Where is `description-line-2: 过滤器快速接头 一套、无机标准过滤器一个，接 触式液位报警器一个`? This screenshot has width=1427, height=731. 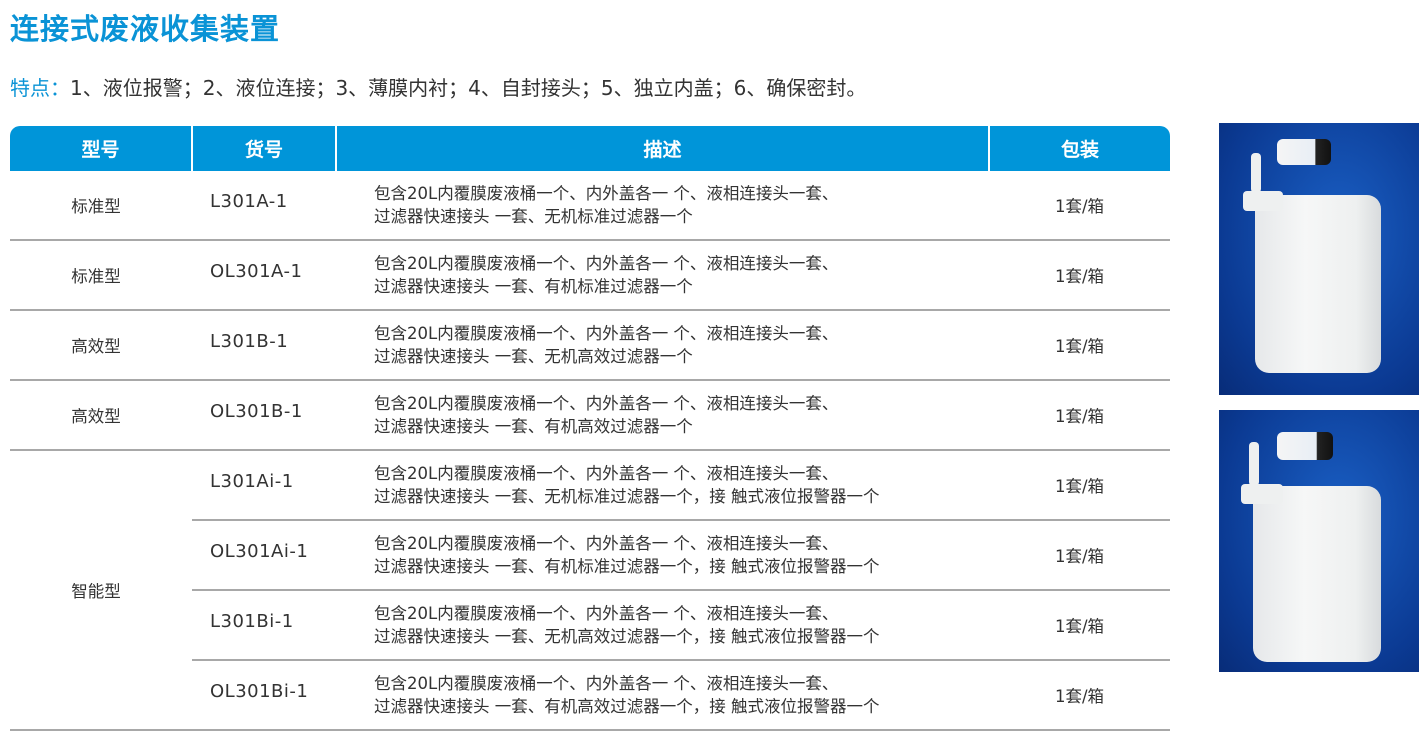 description-line-2: 过滤器快速接头 一套、无机标准过滤器一个，接 触式液位报警器一个 is located at coordinates (627, 496).